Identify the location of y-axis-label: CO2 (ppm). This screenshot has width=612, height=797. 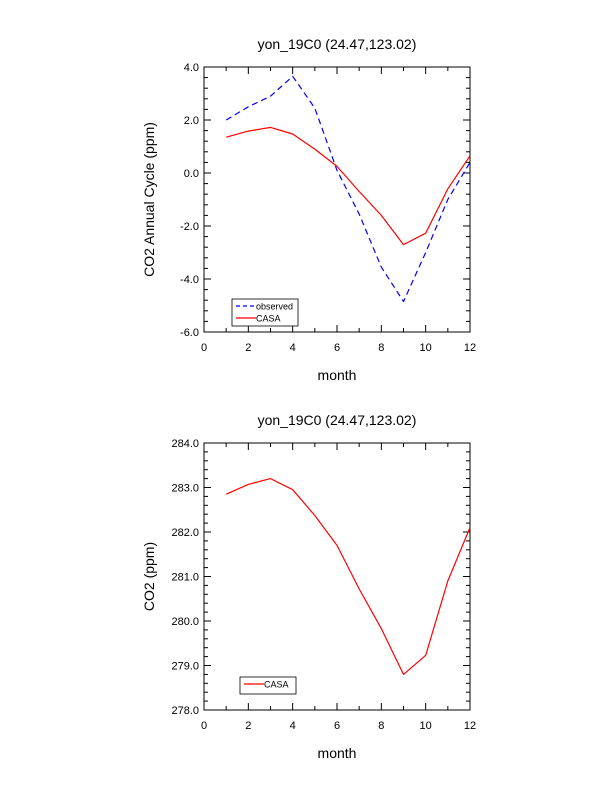
(149, 576).